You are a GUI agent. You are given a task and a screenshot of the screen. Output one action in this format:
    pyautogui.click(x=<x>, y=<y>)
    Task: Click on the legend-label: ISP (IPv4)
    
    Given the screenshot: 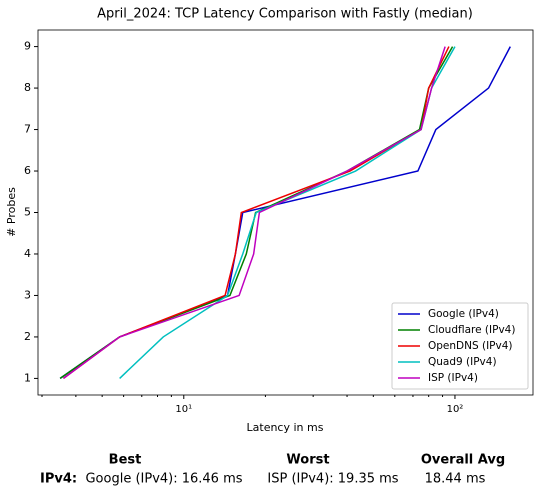 What is the action you would take?
    pyautogui.click(x=453, y=378)
    